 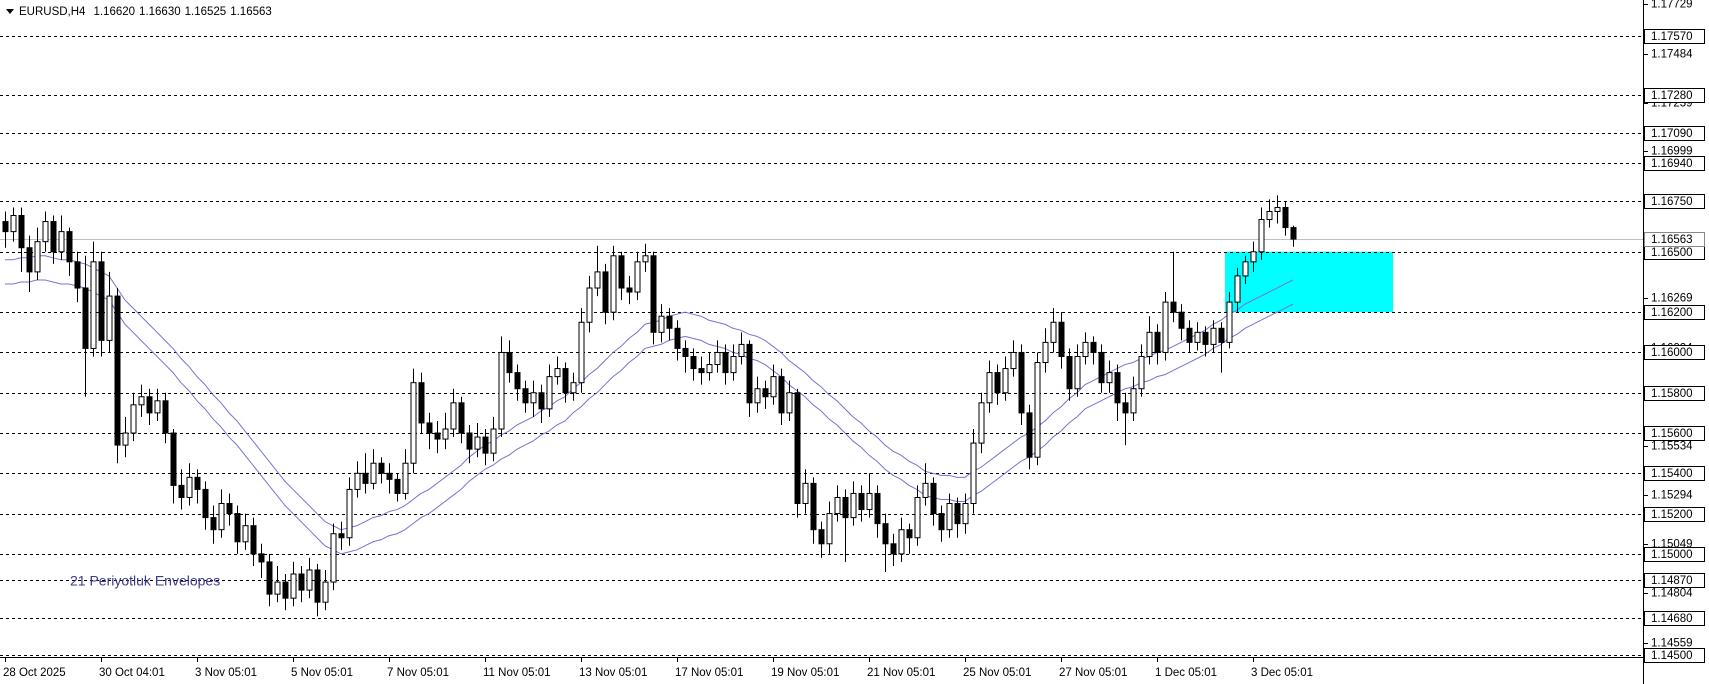 I want to click on x-tick-label: 3 Nov 05:01, so click(x=226, y=673).